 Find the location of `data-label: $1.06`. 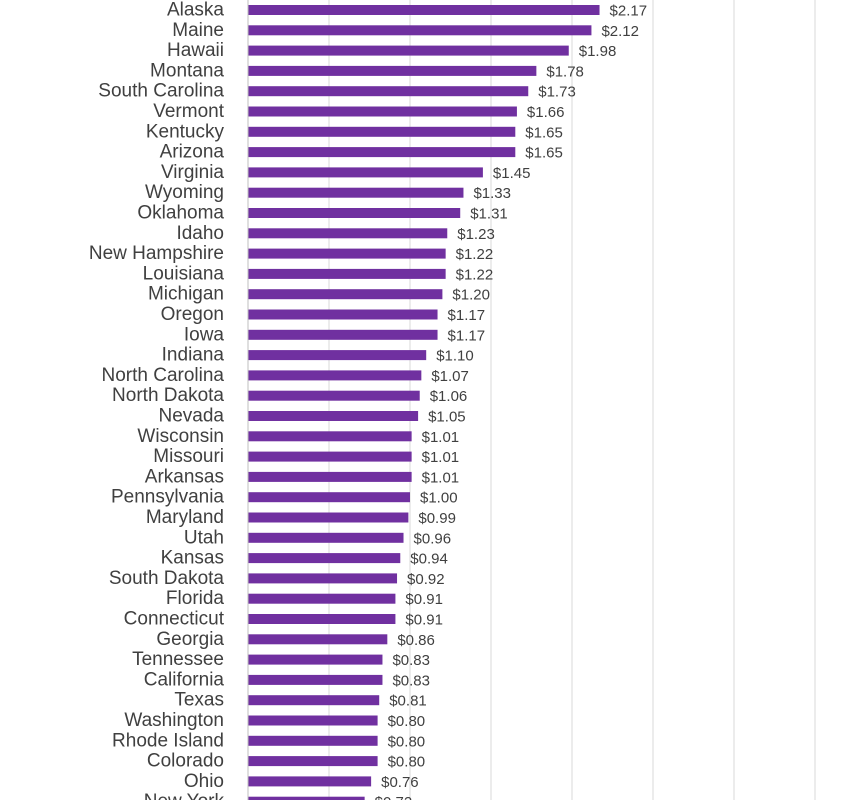

data-label: $1.06 is located at coordinates (449, 396).